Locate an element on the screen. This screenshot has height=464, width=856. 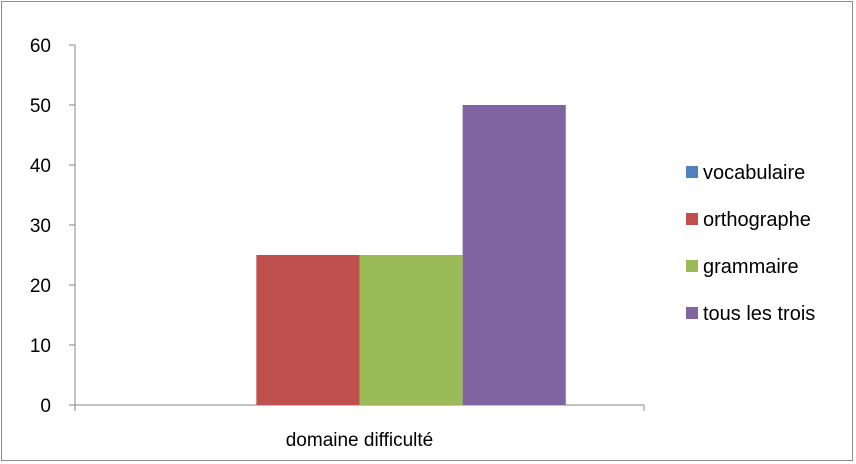
legend-label: grammaire is located at coordinates (751, 267).